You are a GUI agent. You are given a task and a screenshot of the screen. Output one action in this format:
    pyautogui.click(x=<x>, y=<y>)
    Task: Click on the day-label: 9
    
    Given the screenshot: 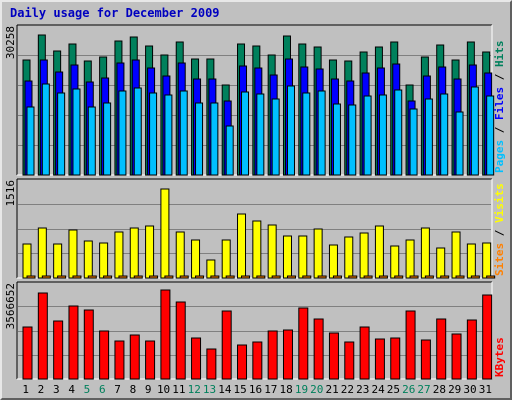 What is the action you would take?
    pyautogui.click(x=148, y=389)
    